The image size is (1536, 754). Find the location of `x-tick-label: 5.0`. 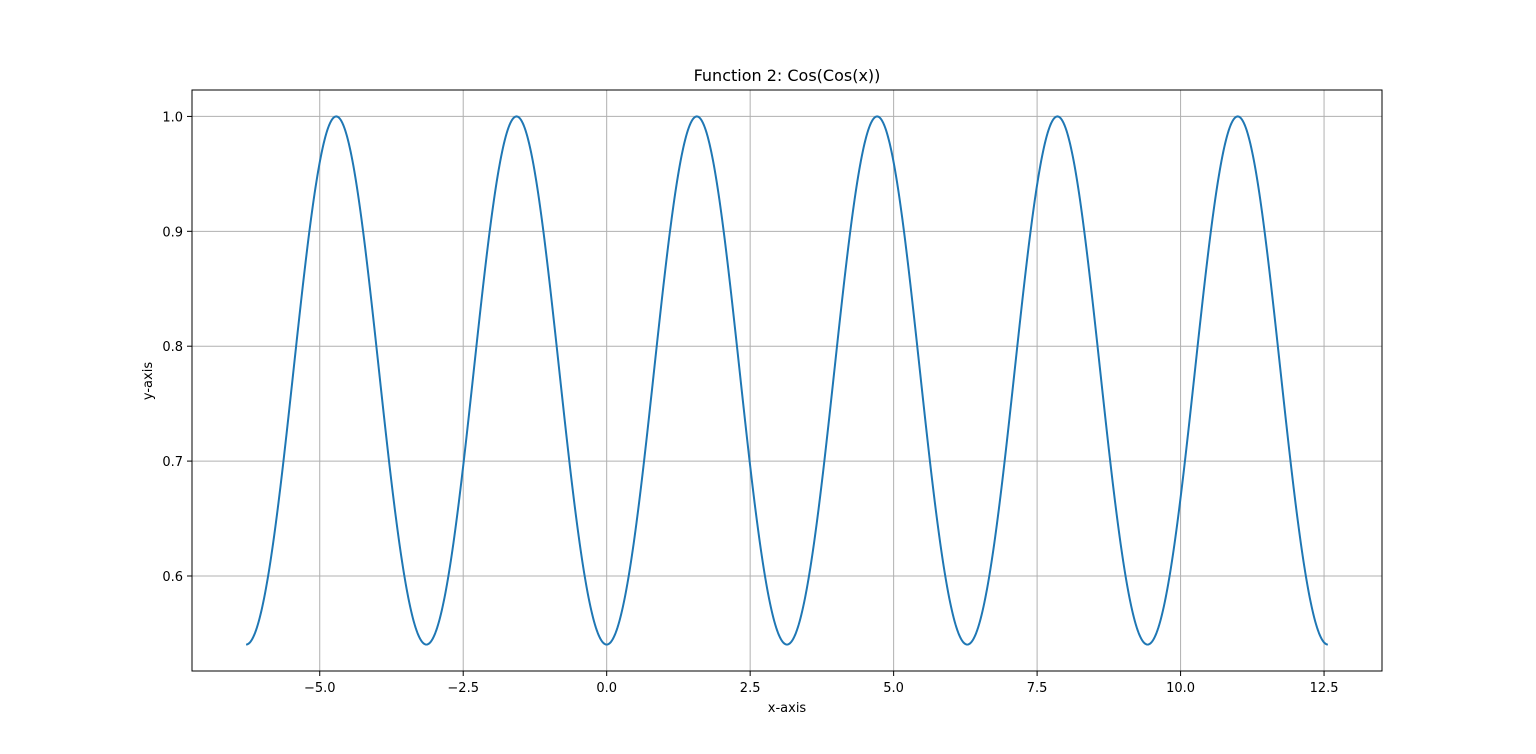

x-tick-label: 5.0 is located at coordinates (893, 688).